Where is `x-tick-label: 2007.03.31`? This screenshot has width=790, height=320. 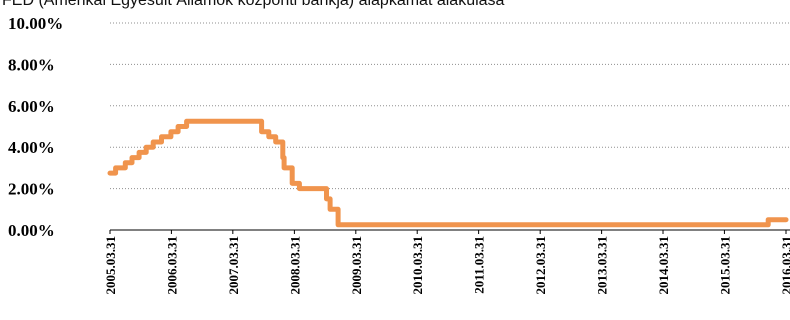
x-tick-label: 2007.03.31 is located at coordinates (233, 265).